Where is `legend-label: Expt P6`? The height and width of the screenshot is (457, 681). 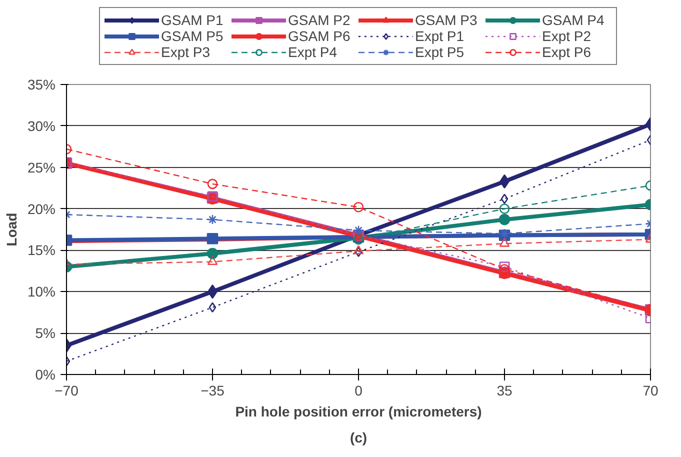 legend-label: Expt P6 is located at coordinates (567, 52).